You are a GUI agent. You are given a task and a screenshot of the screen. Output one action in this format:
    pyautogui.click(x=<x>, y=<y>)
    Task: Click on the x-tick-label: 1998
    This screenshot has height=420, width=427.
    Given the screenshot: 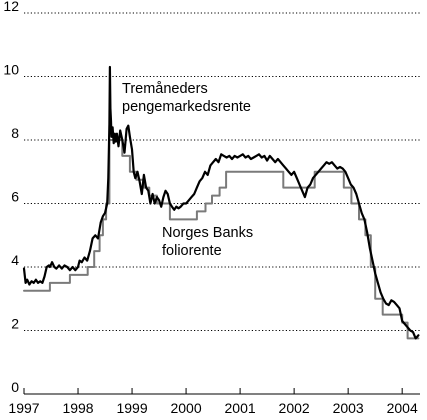 What is the action you would take?
    pyautogui.click(x=77, y=408)
    